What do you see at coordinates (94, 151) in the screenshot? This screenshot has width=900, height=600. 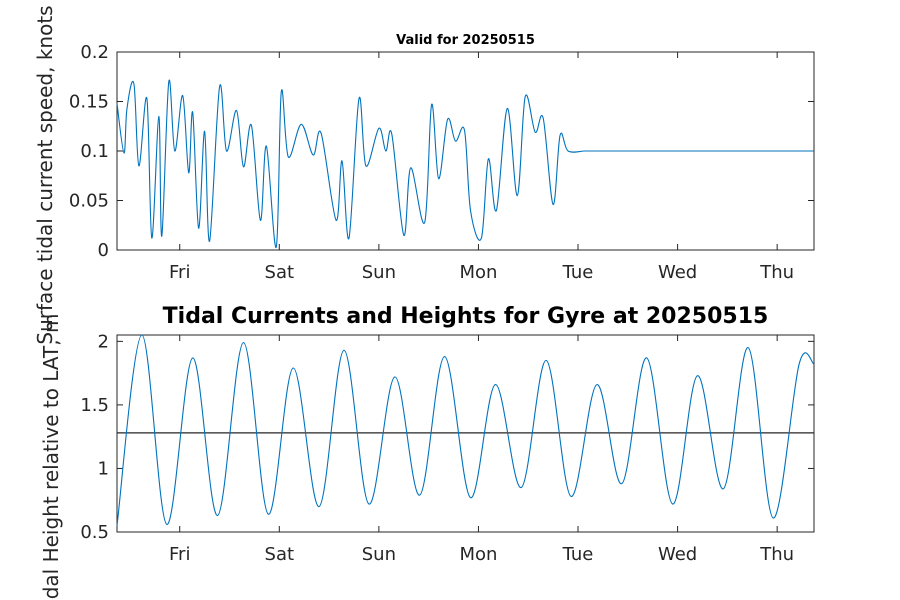 I see `y-tick-label: 0.1` at bounding box center [94, 151].